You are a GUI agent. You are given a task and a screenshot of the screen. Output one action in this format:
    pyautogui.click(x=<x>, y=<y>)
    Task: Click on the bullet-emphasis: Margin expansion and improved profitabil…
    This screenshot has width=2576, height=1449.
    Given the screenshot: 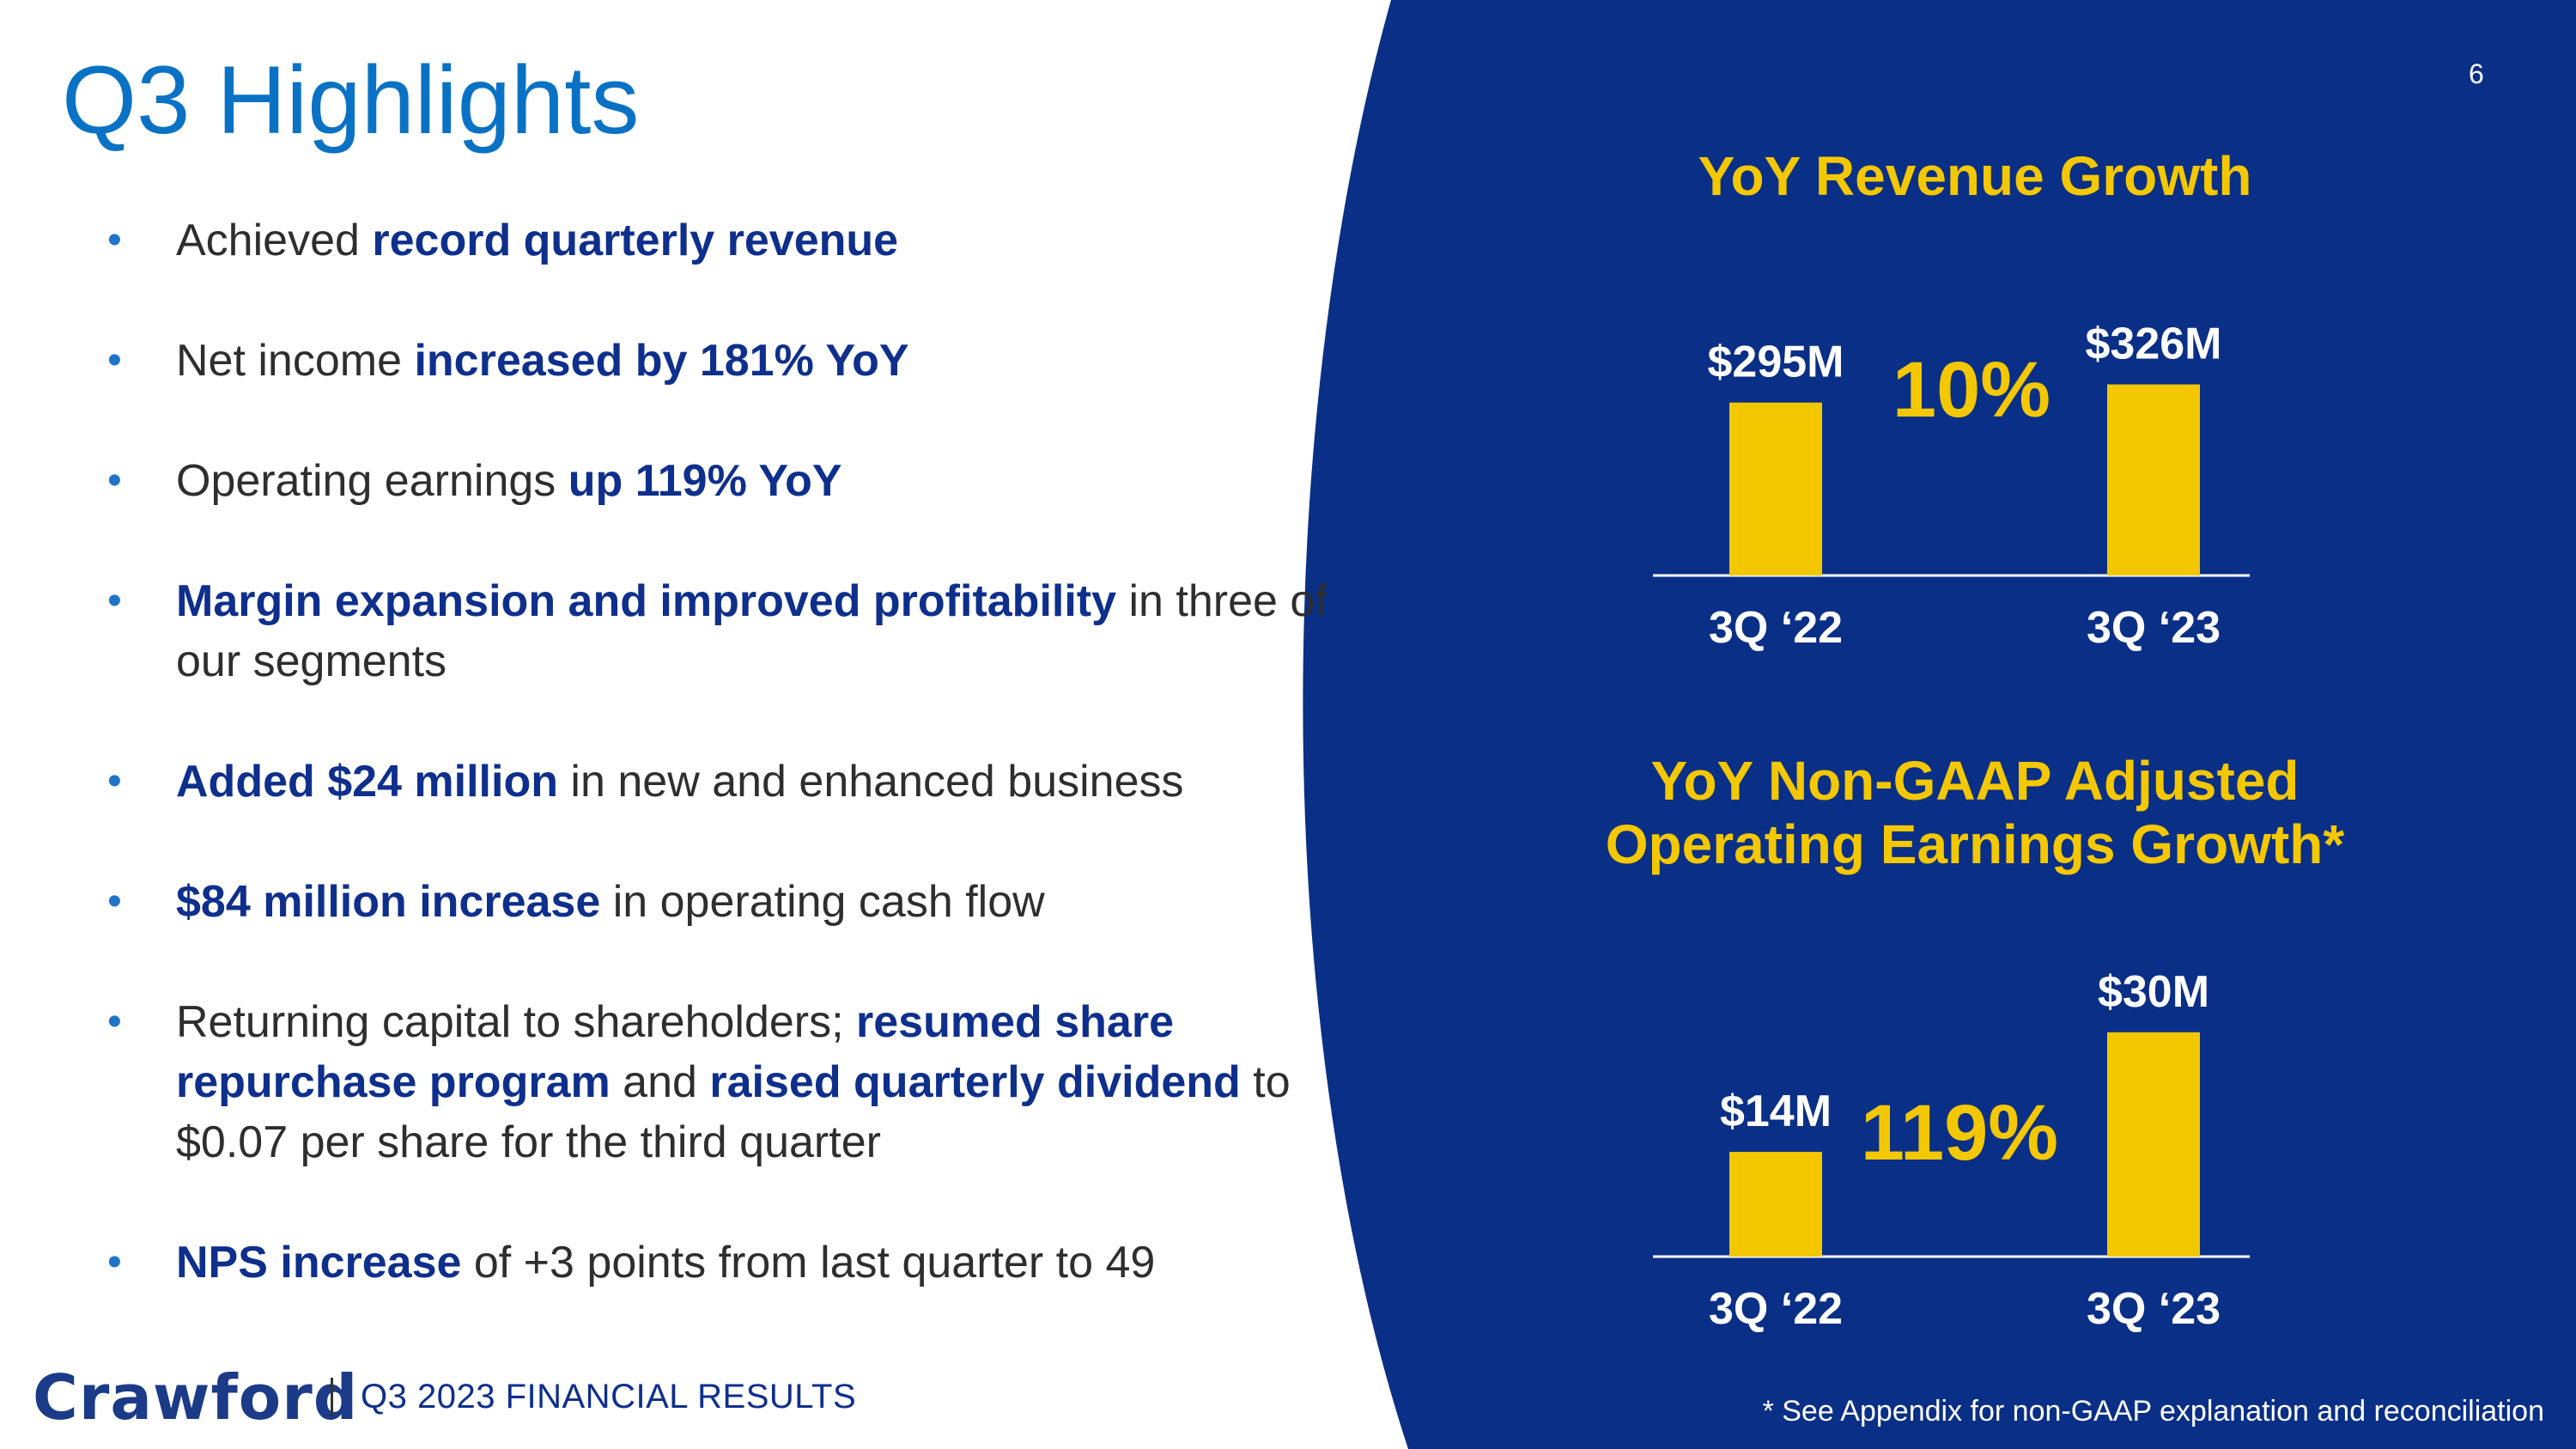 What is the action you would take?
    pyautogui.click(x=647, y=601)
    